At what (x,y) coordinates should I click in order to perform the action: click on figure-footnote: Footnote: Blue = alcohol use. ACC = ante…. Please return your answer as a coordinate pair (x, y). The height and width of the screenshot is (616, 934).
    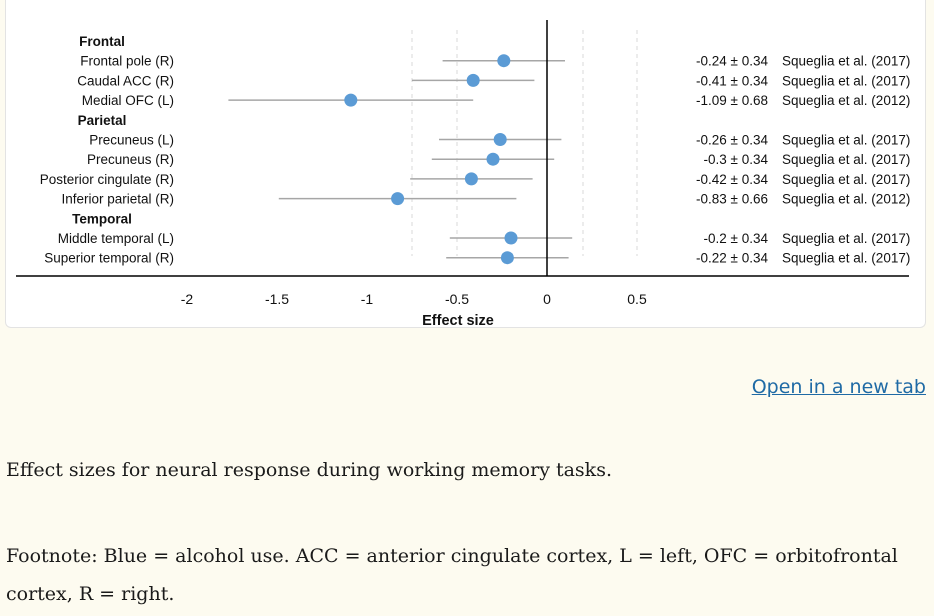
    Looking at the image, I should click on (452, 575).